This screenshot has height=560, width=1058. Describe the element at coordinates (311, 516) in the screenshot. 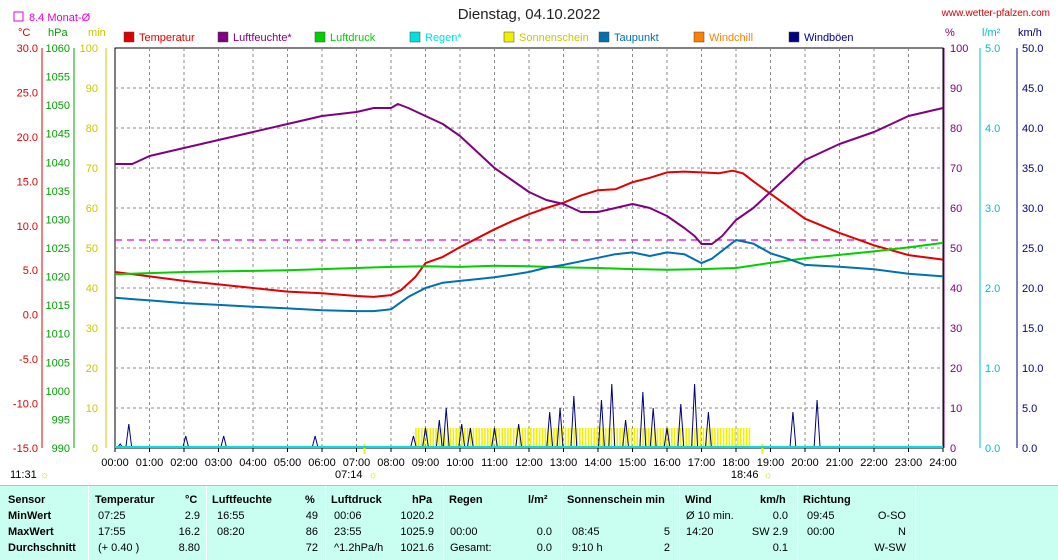

I see `stats-cell-hum-val: 49` at that location.